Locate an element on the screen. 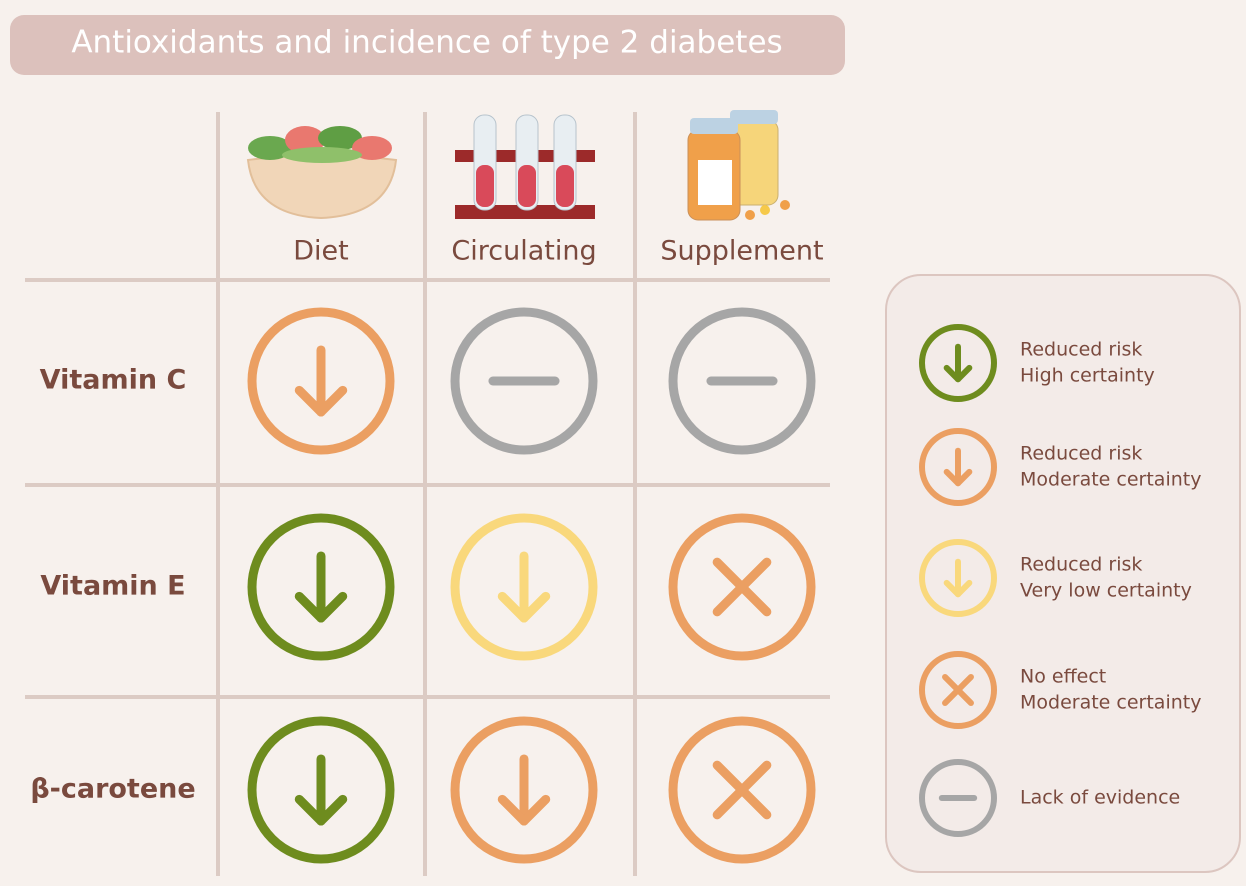  row-label: Vitamin C is located at coordinates (113, 380).